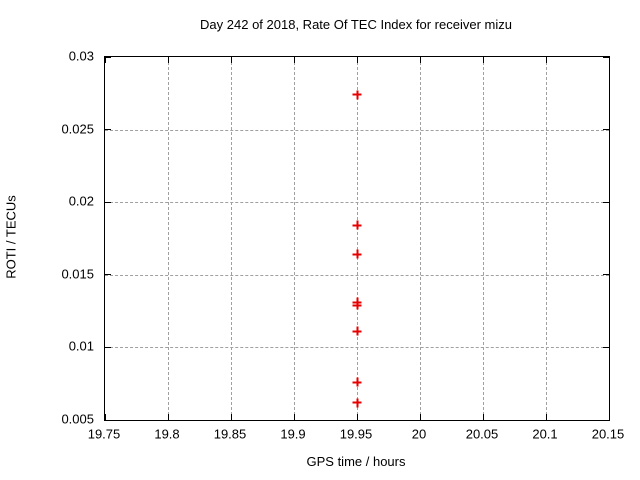 The width and height of the screenshot is (640, 480). I want to click on x-axis-label: GPS time / hours, so click(356, 461).